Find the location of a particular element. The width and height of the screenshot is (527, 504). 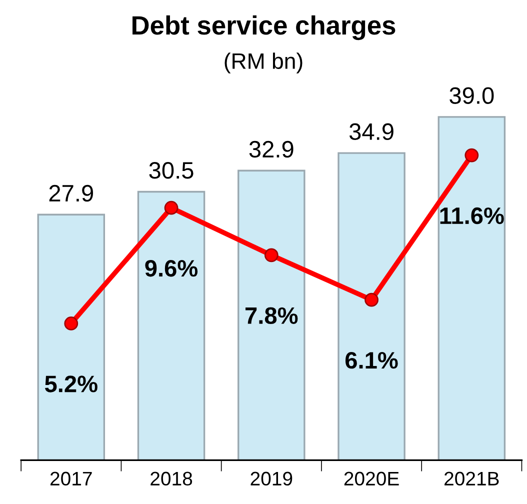

chart-title: Debt service charges is located at coordinates (264, 27).